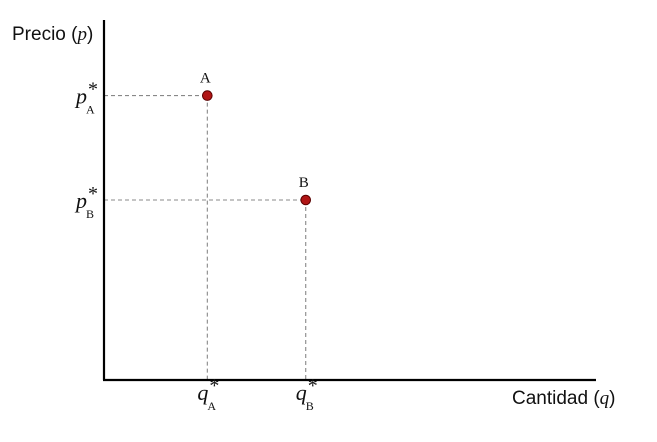  What do you see at coordinates (550, 398) in the screenshot?
I see `x-axis-label-text: Cantidad` at bounding box center [550, 398].